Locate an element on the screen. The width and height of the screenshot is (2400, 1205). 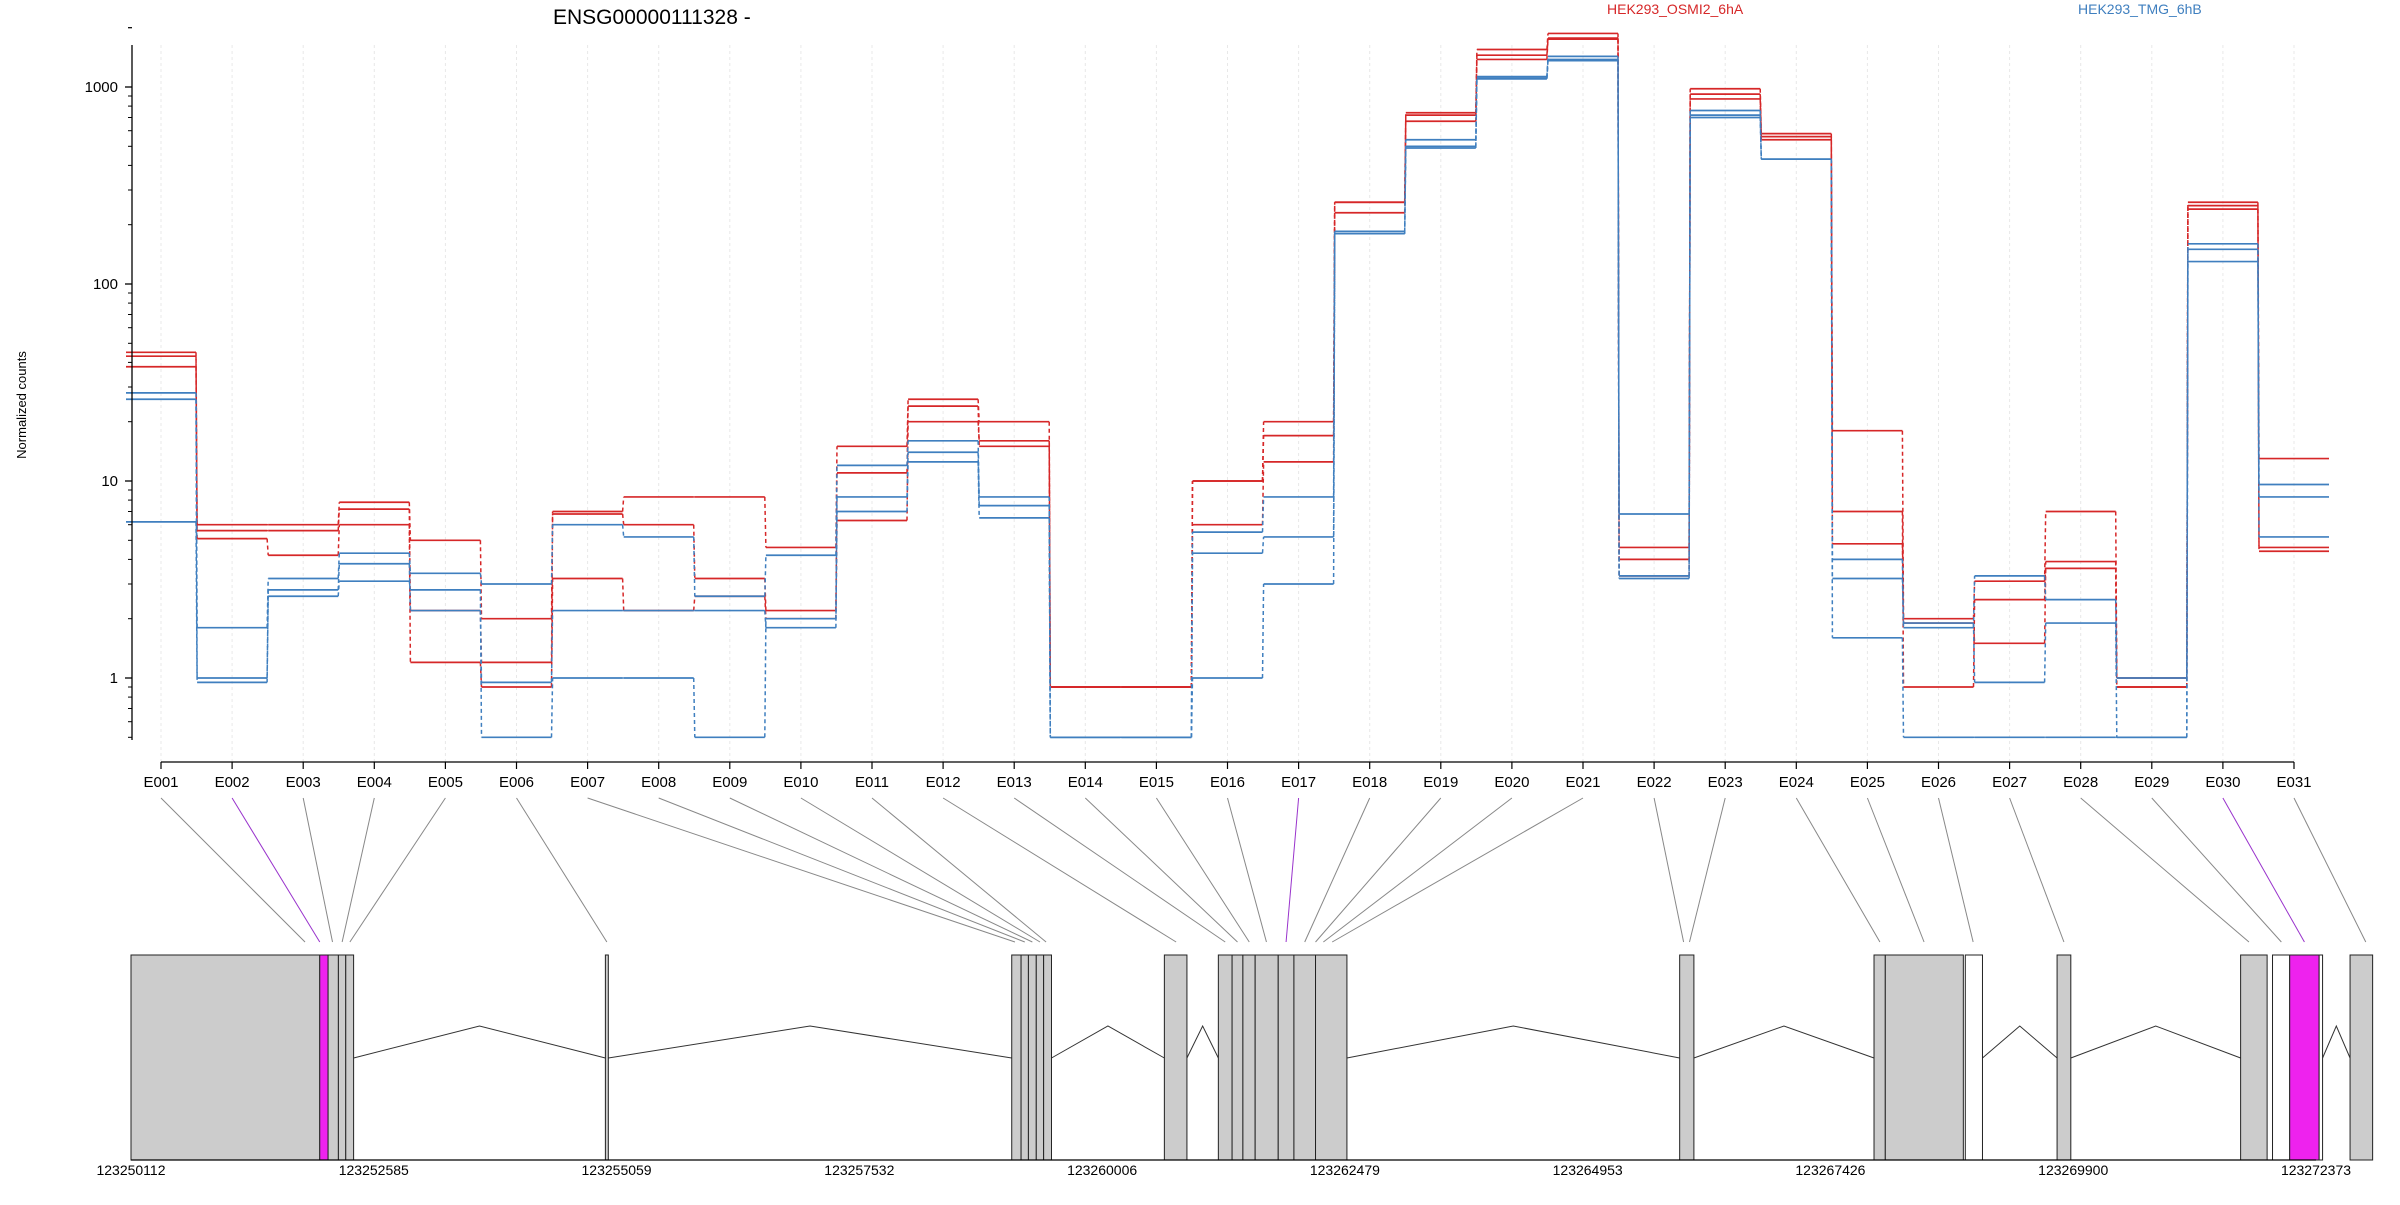
x-tick-label: E004 is located at coordinates (374, 782).